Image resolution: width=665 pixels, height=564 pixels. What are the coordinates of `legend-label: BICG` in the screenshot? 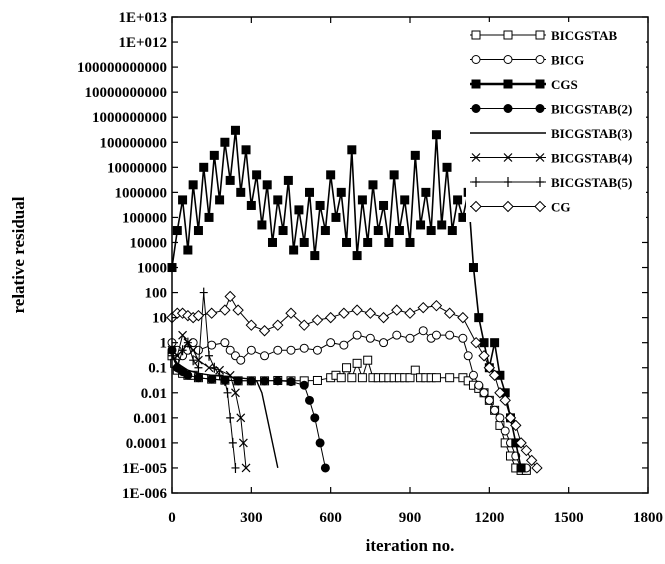 It's located at (567, 60).